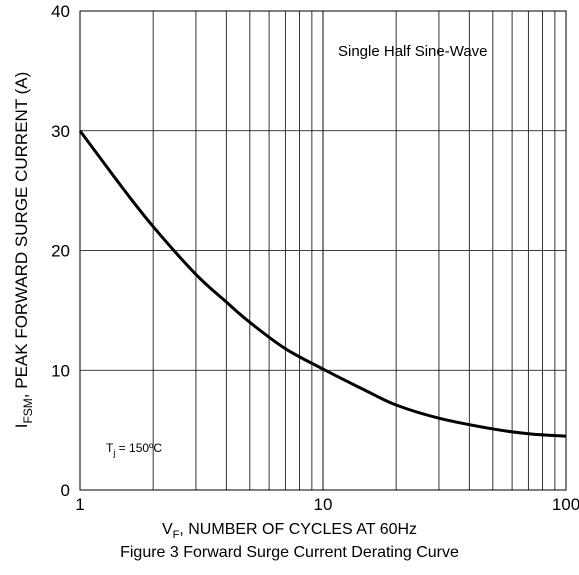 Image resolution: width=579 pixels, height=575 pixels. What do you see at coordinates (28, 410) in the screenshot?
I see `y-axis-title-sub: FSM` at bounding box center [28, 410].